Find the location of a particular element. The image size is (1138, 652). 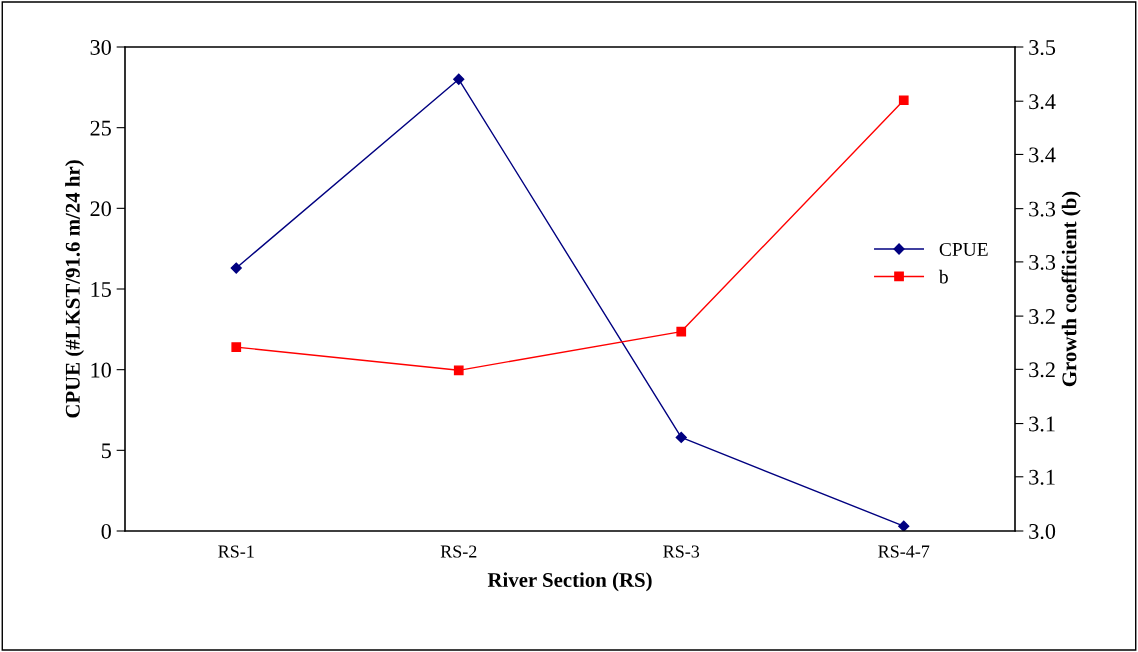

x-axis-title: River Section (RS) is located at coordinates (569, 582).